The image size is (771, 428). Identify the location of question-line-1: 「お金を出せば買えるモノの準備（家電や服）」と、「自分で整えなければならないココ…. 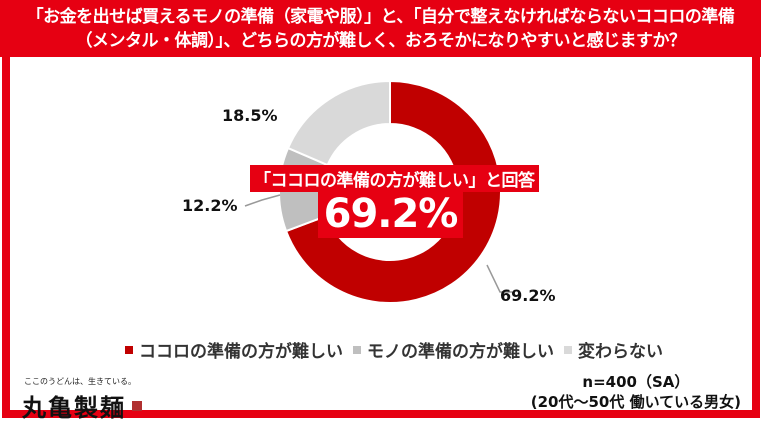
(380, 17).